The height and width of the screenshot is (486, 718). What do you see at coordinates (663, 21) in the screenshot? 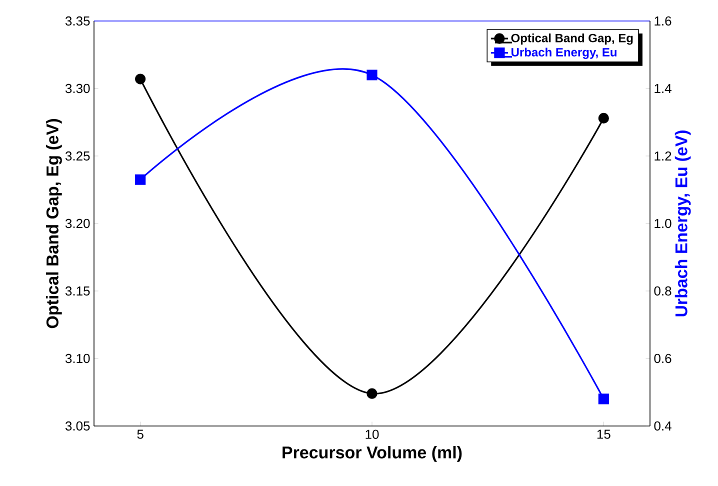
I see `y2-tick-label: 1.6` at bounding box center [663, 21].